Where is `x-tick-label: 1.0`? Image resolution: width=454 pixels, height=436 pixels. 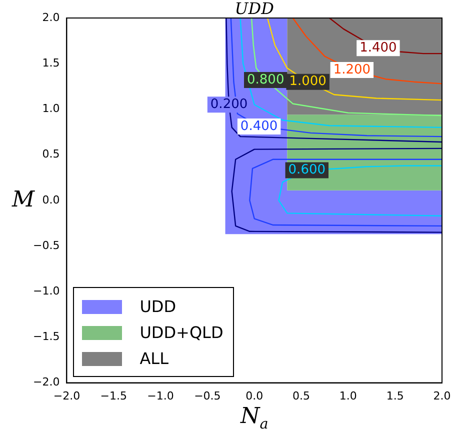 x-tick-label: 1.0 is located at coordinates (348, 395).